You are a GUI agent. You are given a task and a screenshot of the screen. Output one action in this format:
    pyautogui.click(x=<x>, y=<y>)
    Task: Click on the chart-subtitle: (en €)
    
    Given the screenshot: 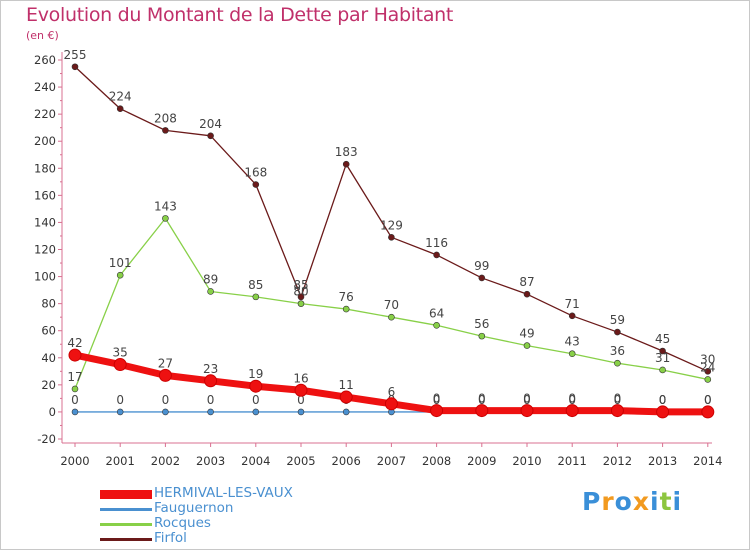 What is the action you would take?
    pyautogui.click(x=42, y=35)
    